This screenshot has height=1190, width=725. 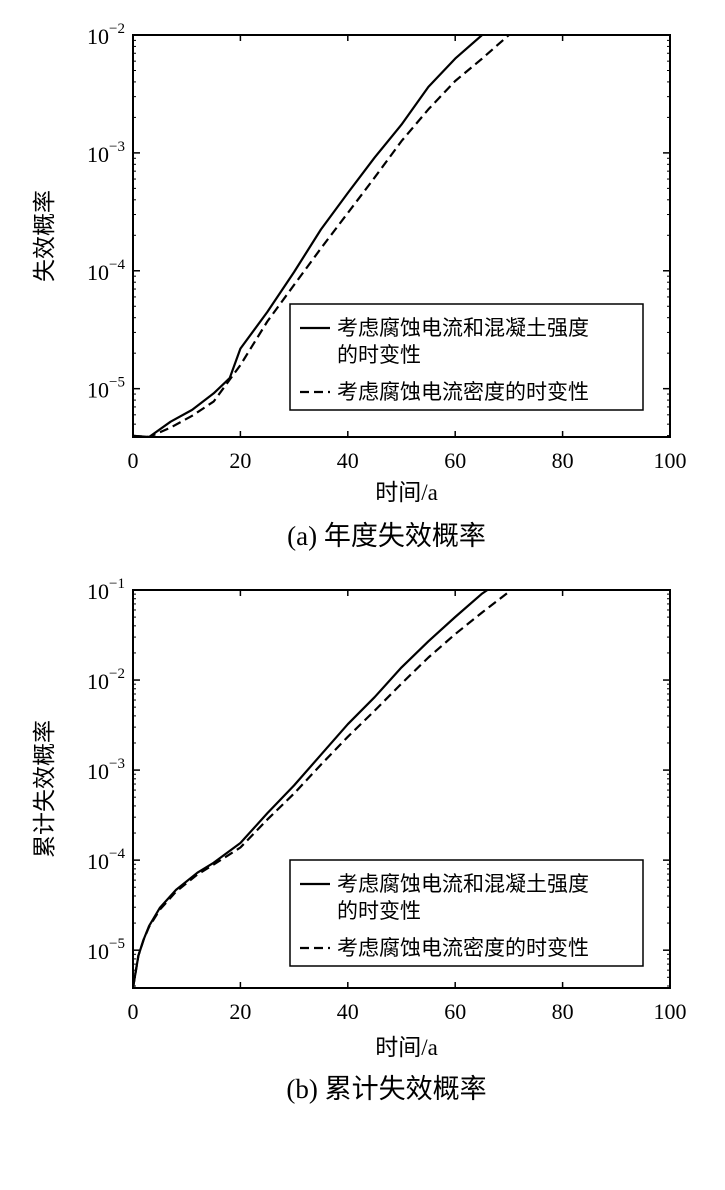 What do you see at coordinates (386, 1089) in the screenshot?
I see `chart-caption: (b) 累计失效概率` at bounding box center [386, 1089].